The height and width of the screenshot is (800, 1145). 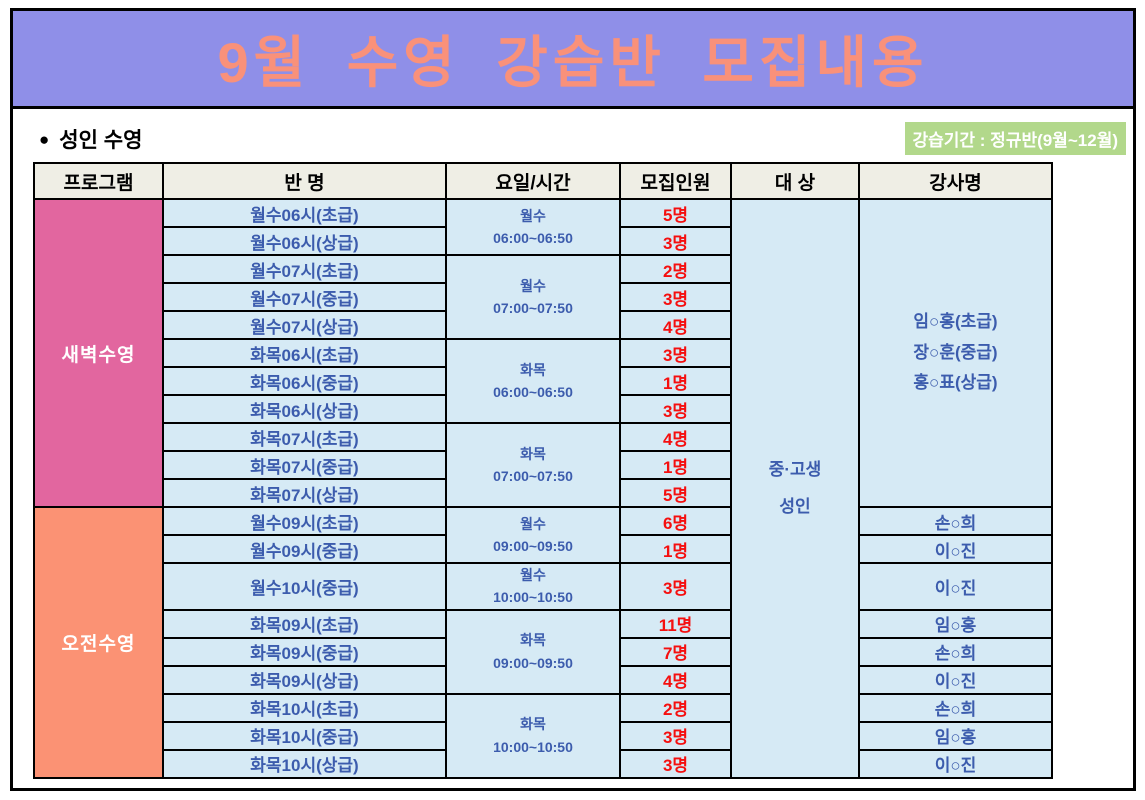 I want to click on table-row: 월수07시(초급) 월수 07:00~07:50 2명, so click(x=543, y=297).